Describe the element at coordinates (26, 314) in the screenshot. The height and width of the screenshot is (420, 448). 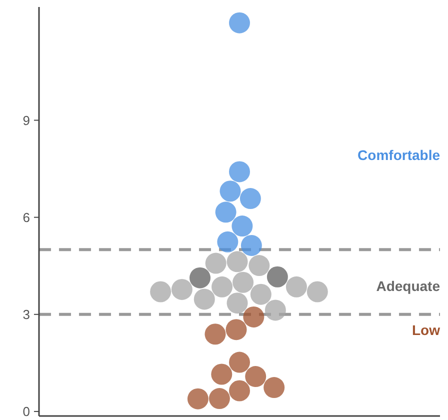
I see `y-tick-label: 3` at that location.